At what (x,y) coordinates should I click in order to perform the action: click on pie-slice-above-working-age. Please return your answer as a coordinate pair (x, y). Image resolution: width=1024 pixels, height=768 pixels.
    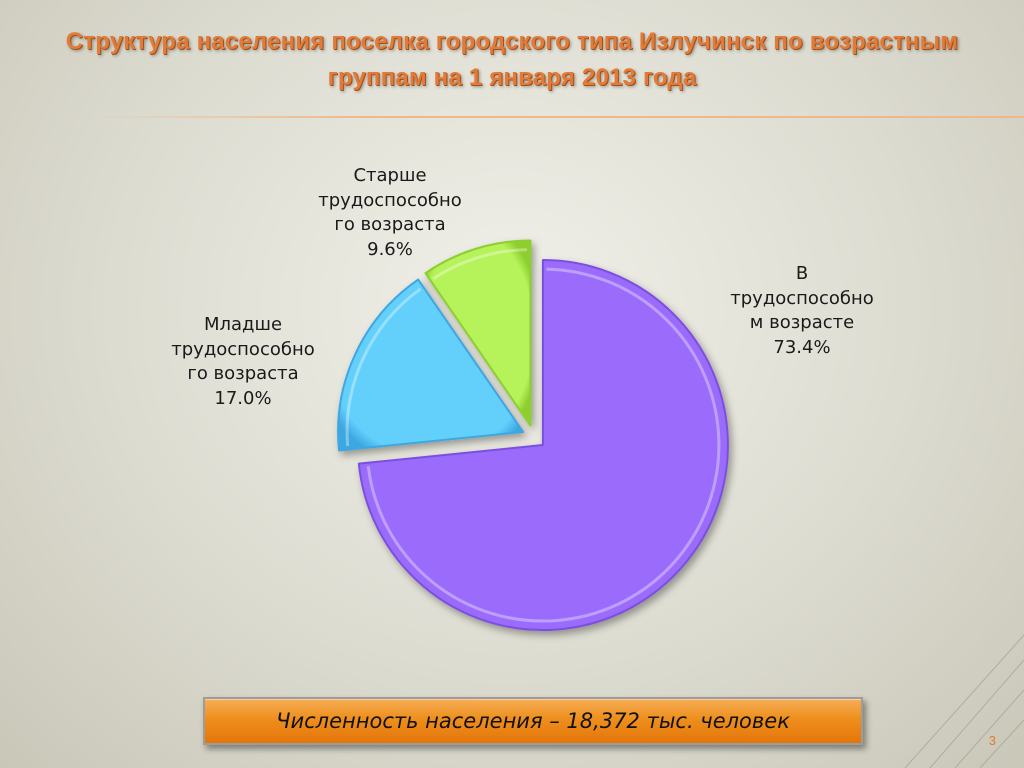
    Looking at the image, I should click on (478, 333).